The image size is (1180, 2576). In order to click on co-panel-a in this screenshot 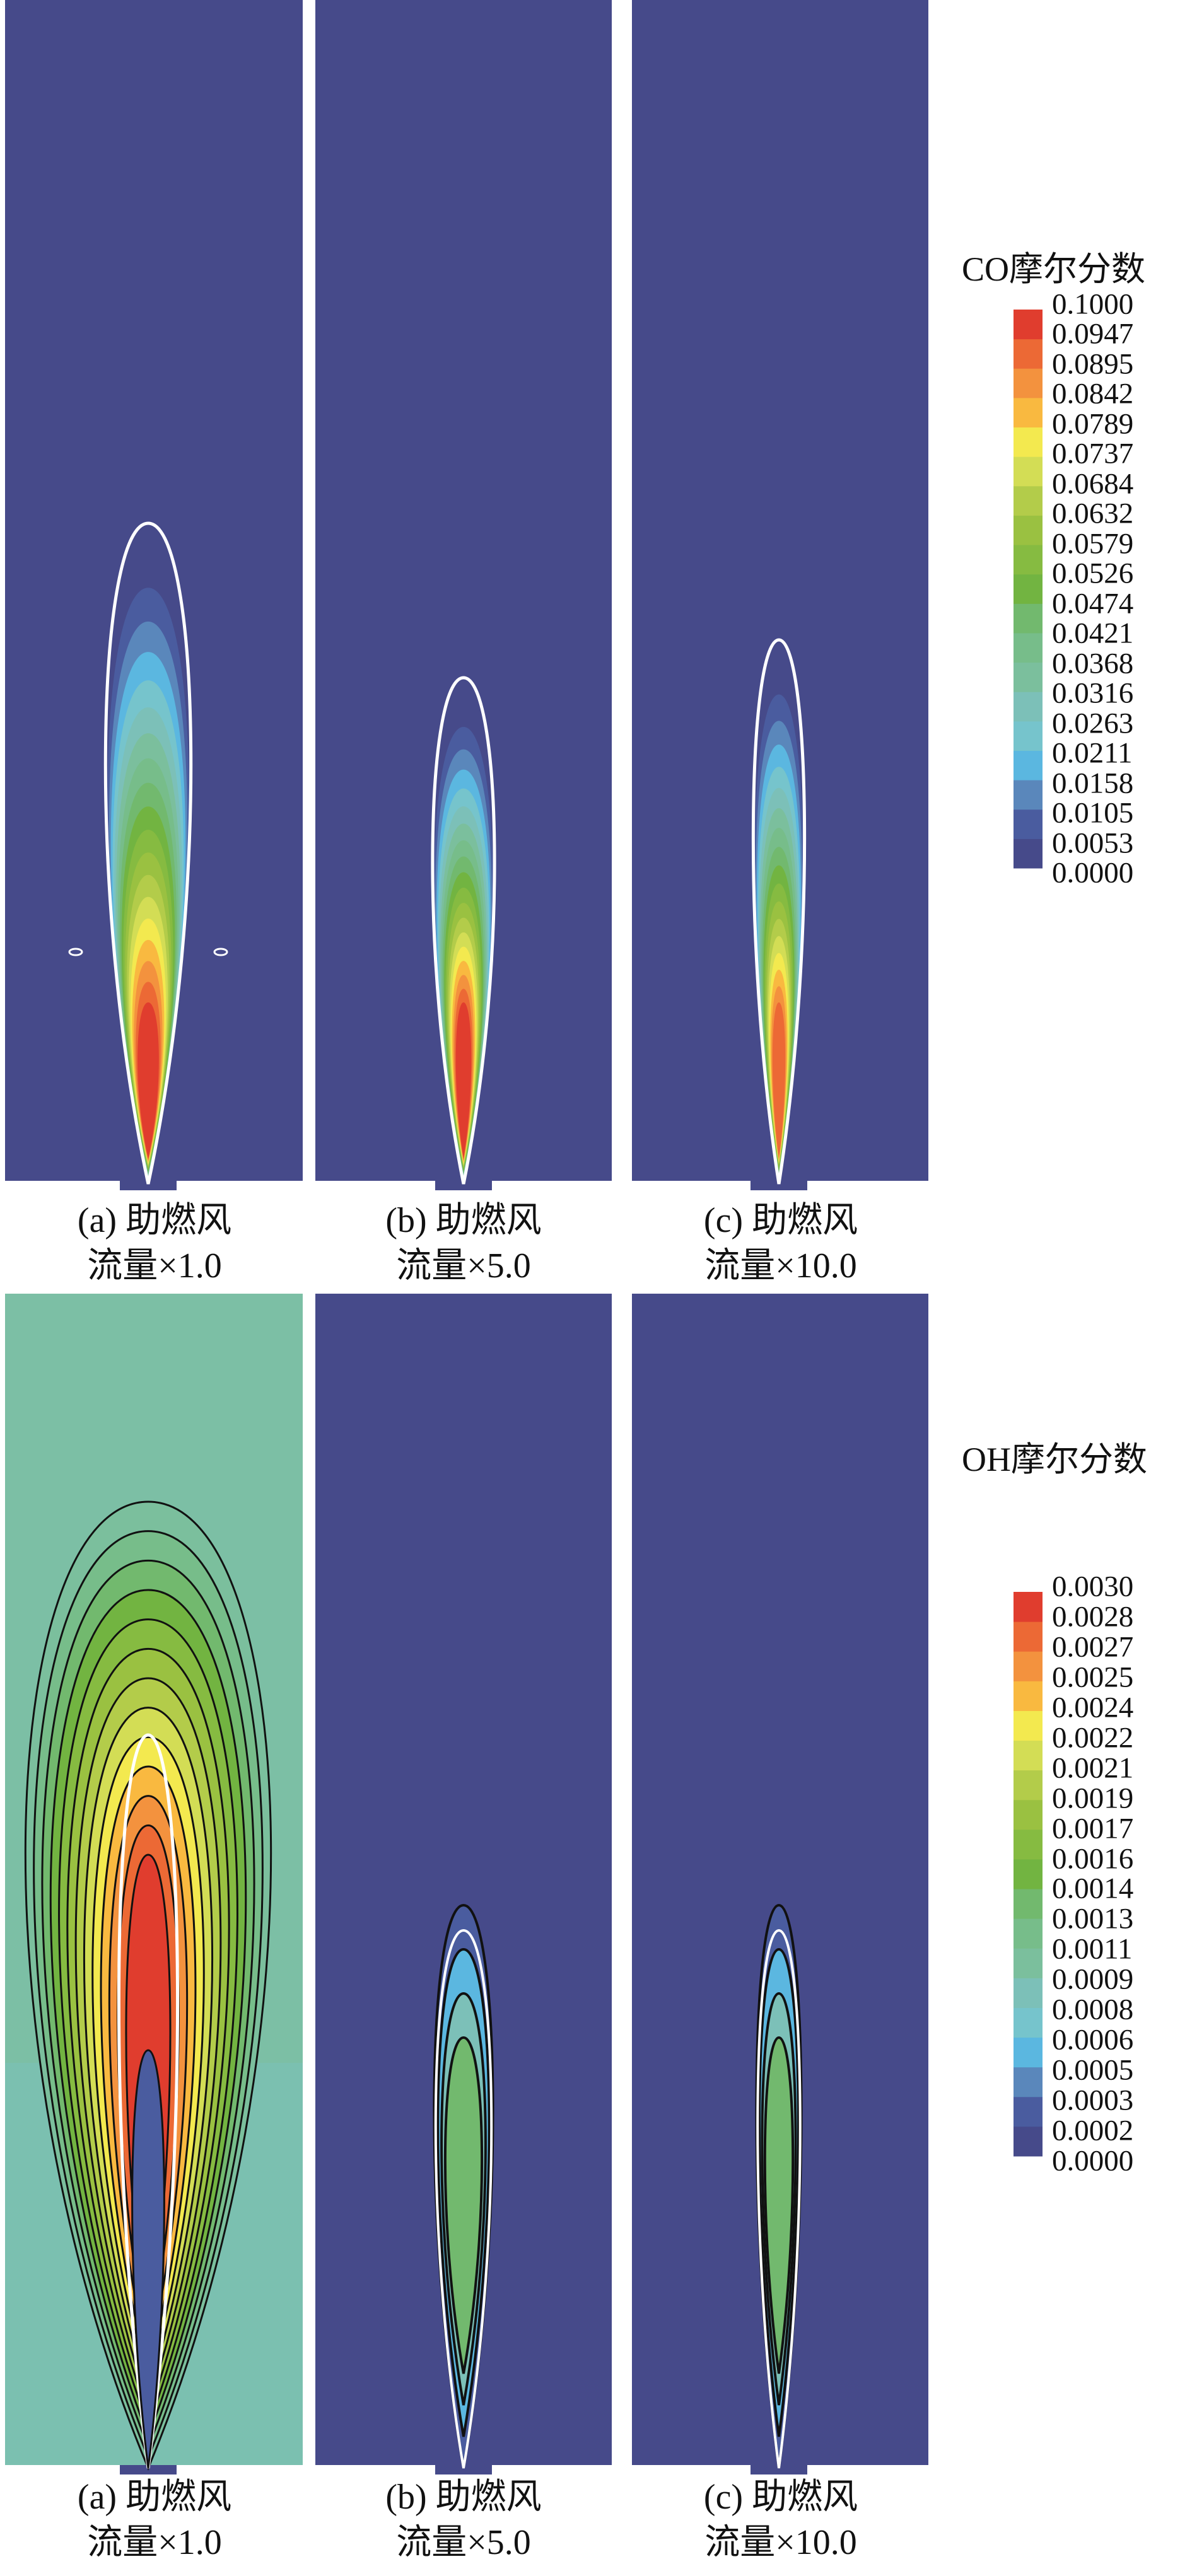, I will do `click(154, 595)`.